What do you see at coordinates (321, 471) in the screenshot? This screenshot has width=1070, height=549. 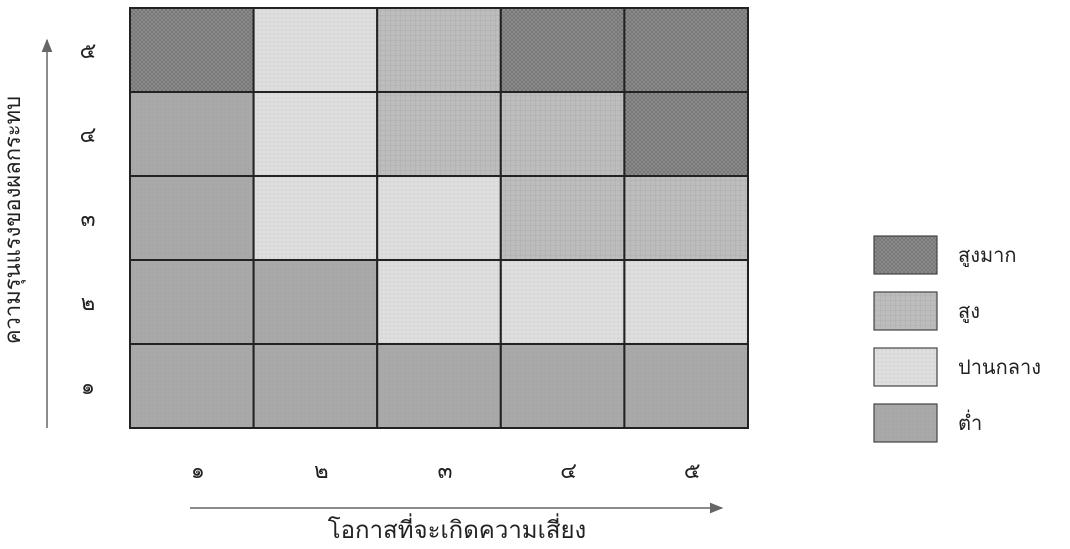 I see `x-tick-label: ๒` at bounding box center [321, 471].